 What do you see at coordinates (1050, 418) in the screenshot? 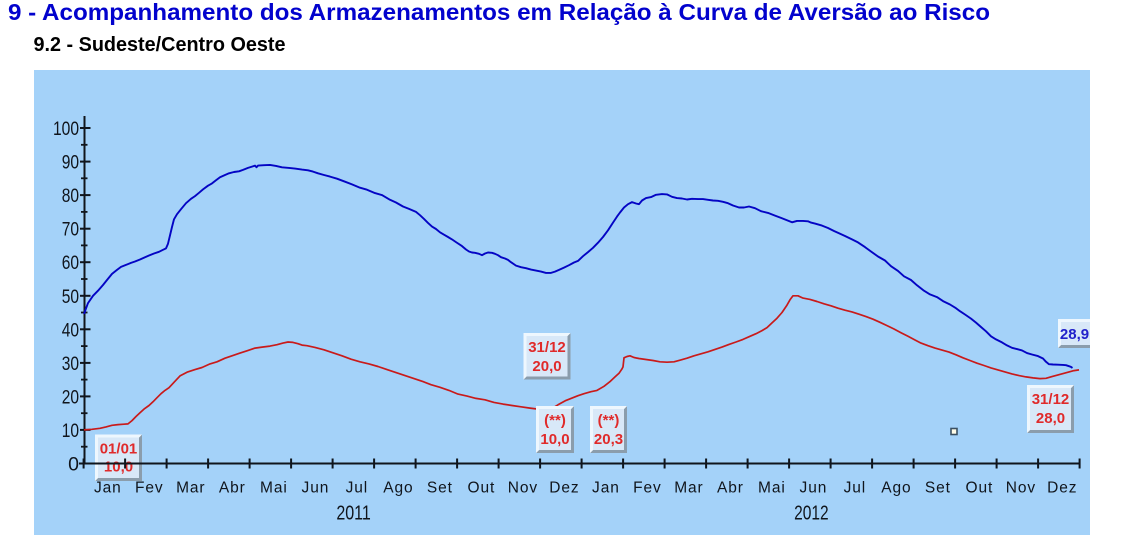
I see `svg-text: 28,0` at bounding box center [1050, 418].